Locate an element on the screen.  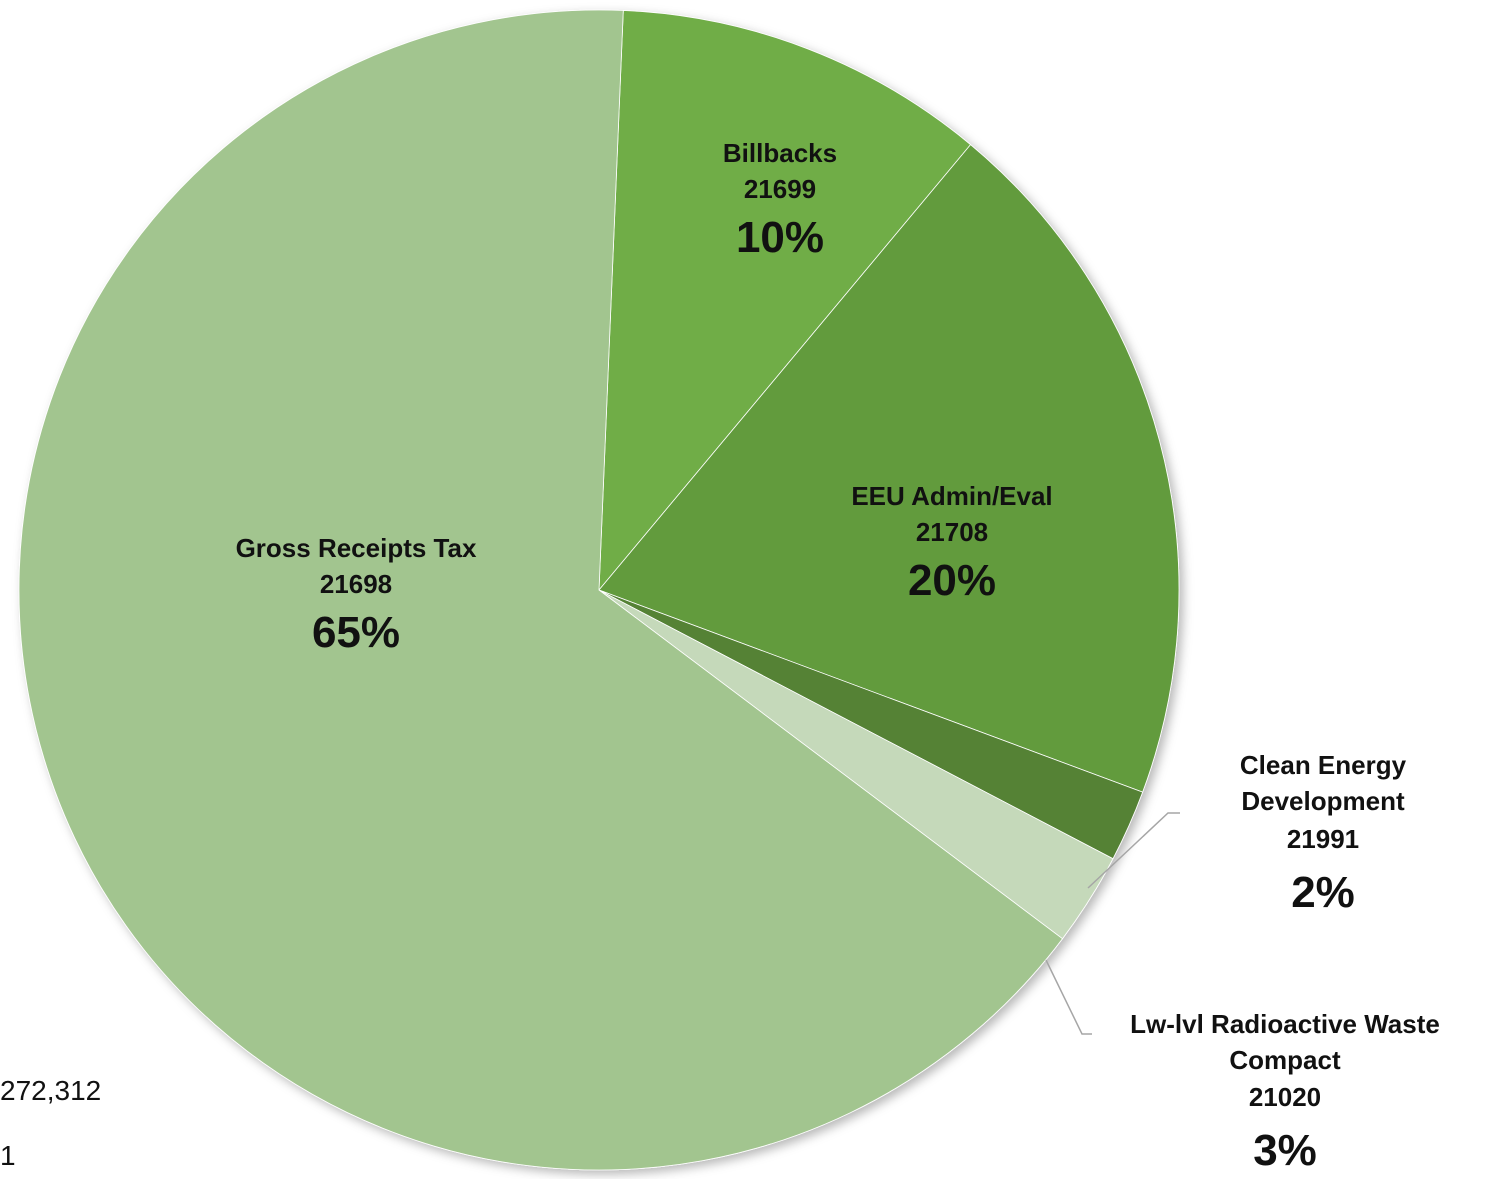
slice-label-clean-energy-development-percent: 2% is located at coordinates (1323, 892).